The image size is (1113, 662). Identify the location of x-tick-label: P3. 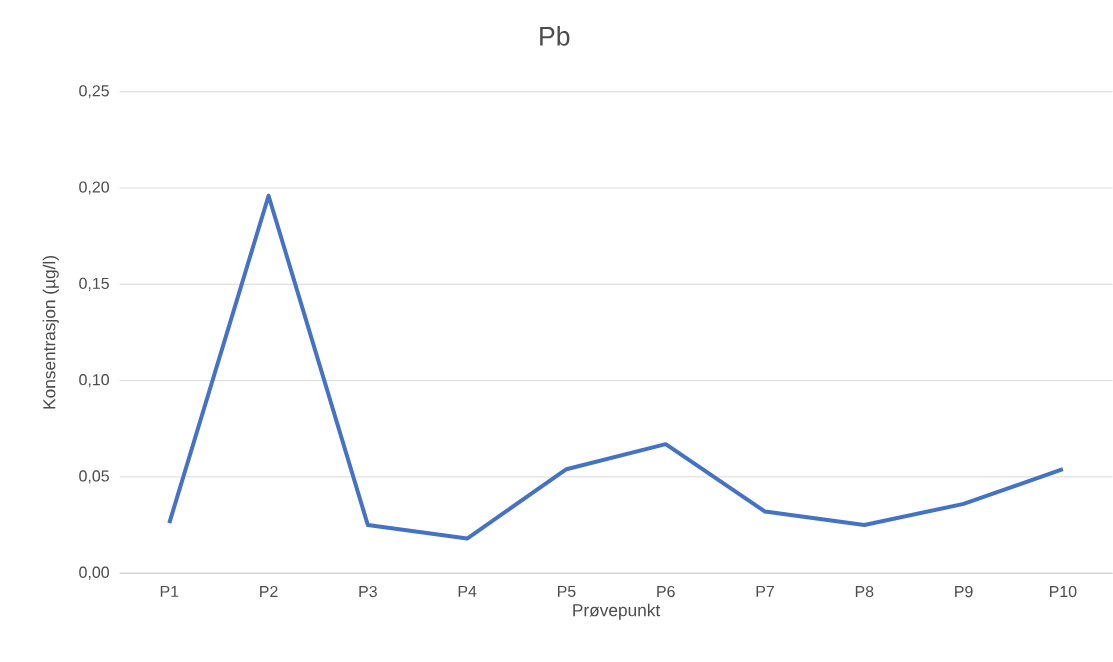
(368, 591).